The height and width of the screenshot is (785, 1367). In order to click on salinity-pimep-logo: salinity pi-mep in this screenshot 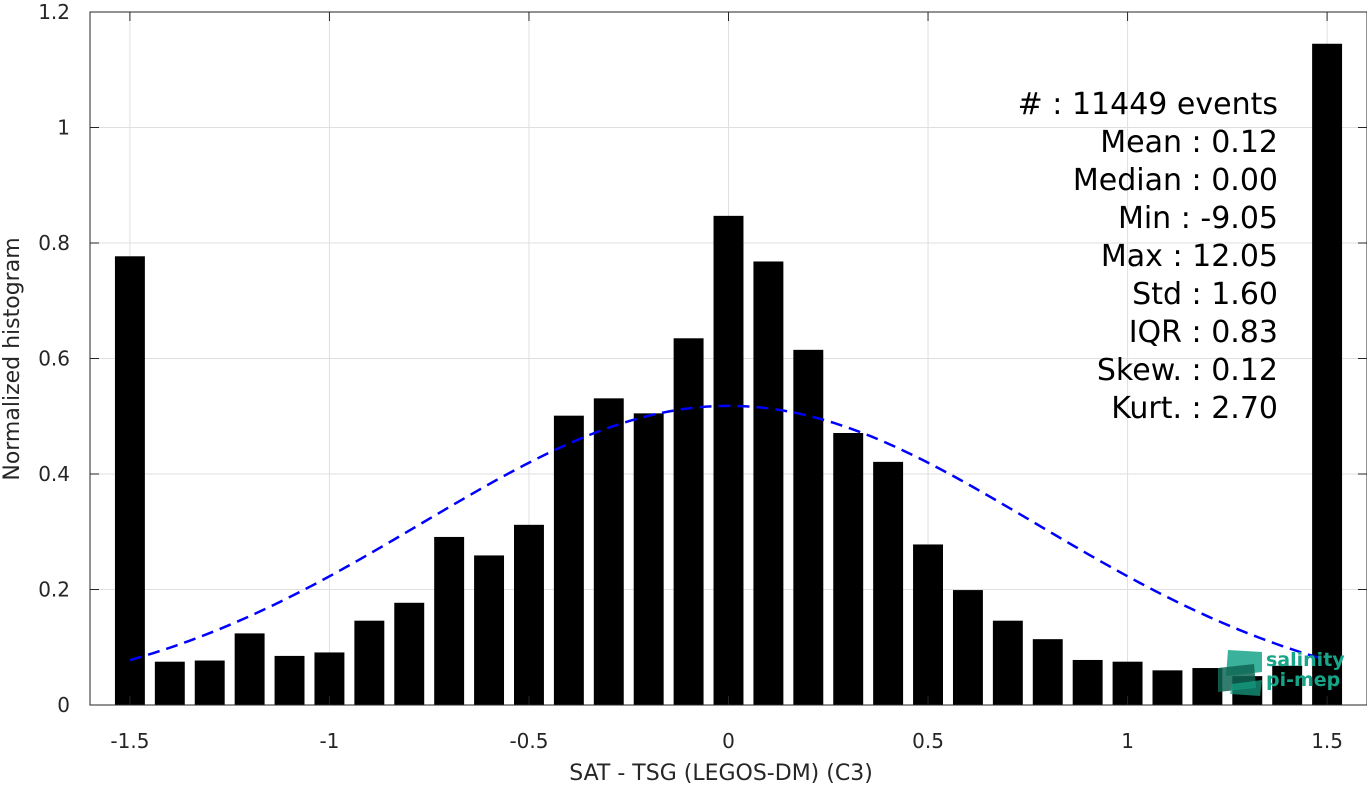, I will do `click(1281, 672)`.